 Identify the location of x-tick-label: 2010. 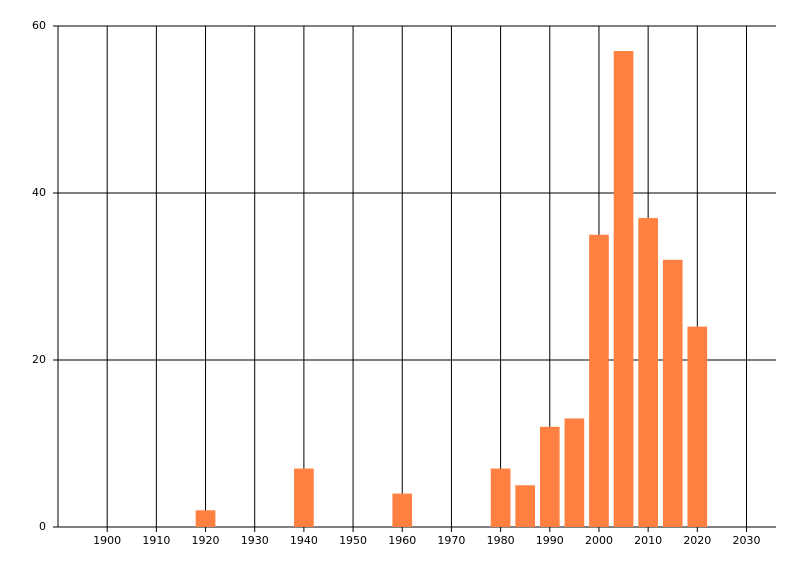
(648, 540).